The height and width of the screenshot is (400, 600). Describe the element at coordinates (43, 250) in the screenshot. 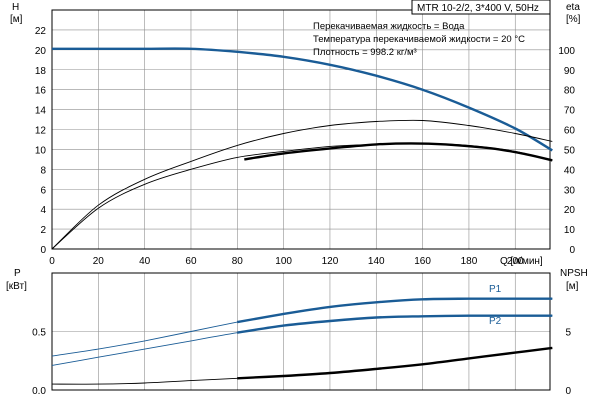

I see `top-y-left-tick-label: 0` at that location.